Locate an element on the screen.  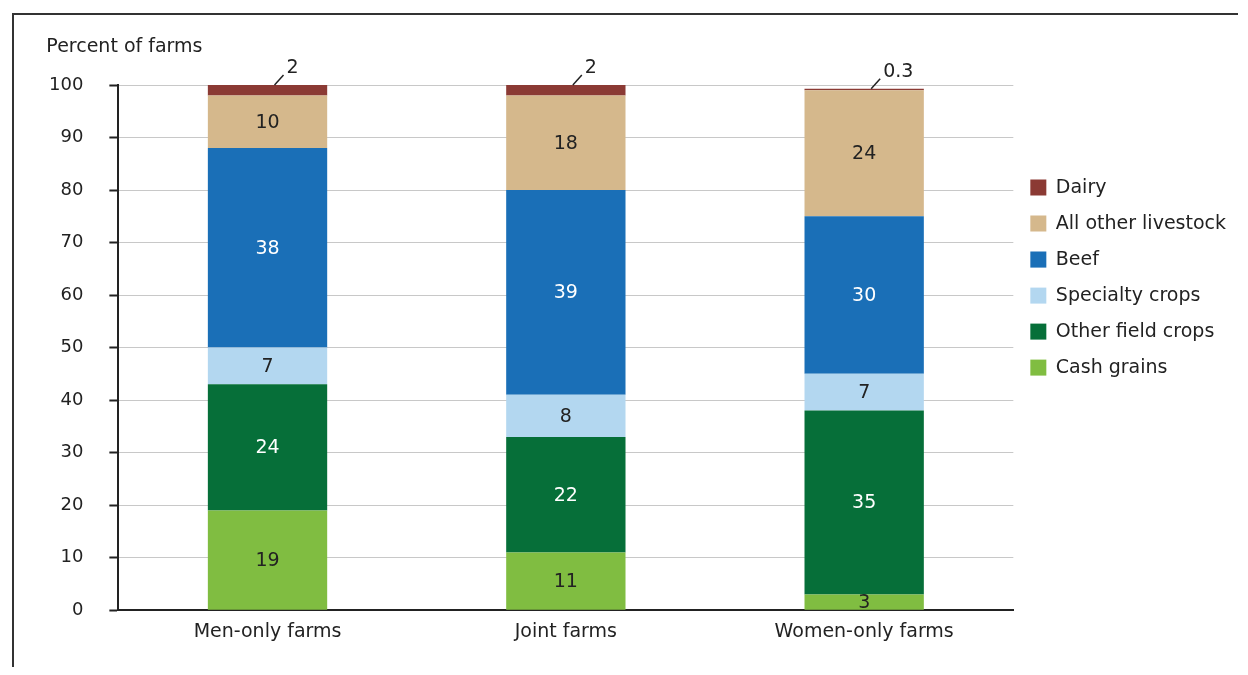
data-label: 11 is located at coordinates (565, 580).